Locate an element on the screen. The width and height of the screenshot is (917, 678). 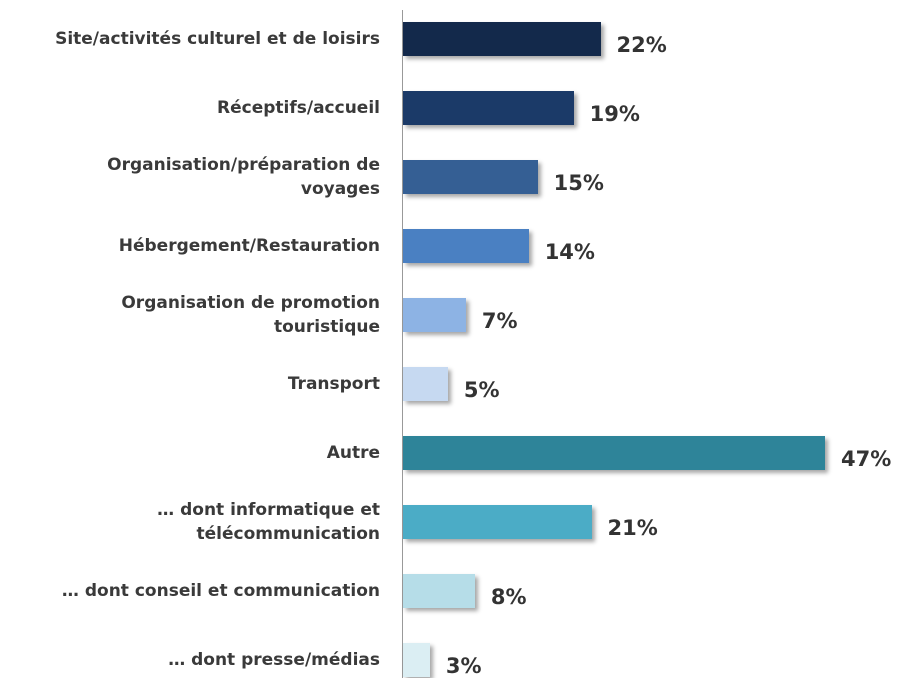
category-label: Organisation de promotion touristique is located at coordinates (250, 315).